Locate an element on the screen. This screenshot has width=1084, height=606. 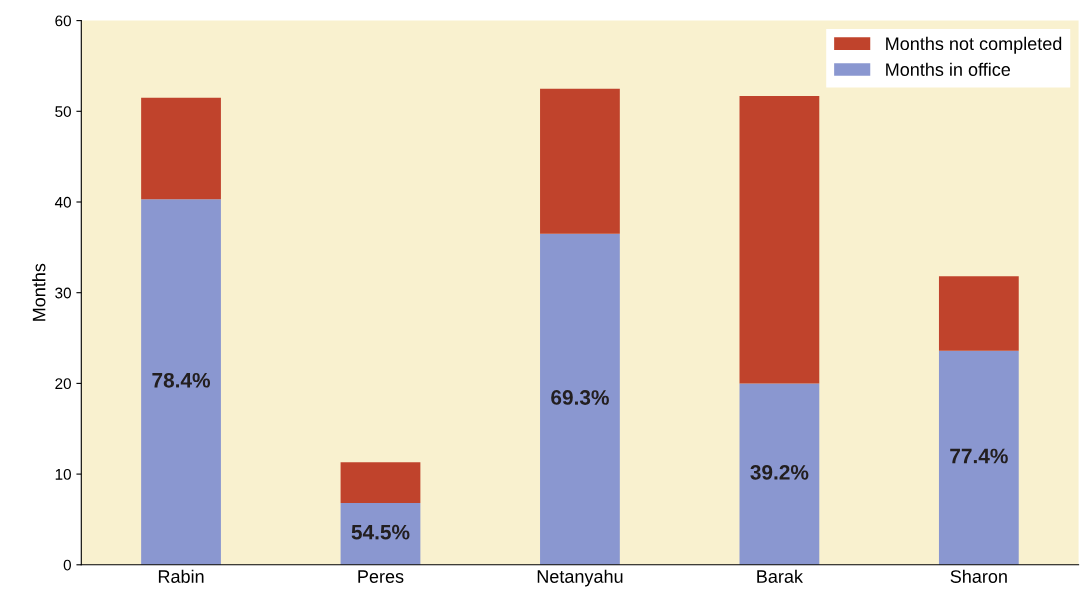
legend-label: Months not completed is located at coordinates (974, 45).